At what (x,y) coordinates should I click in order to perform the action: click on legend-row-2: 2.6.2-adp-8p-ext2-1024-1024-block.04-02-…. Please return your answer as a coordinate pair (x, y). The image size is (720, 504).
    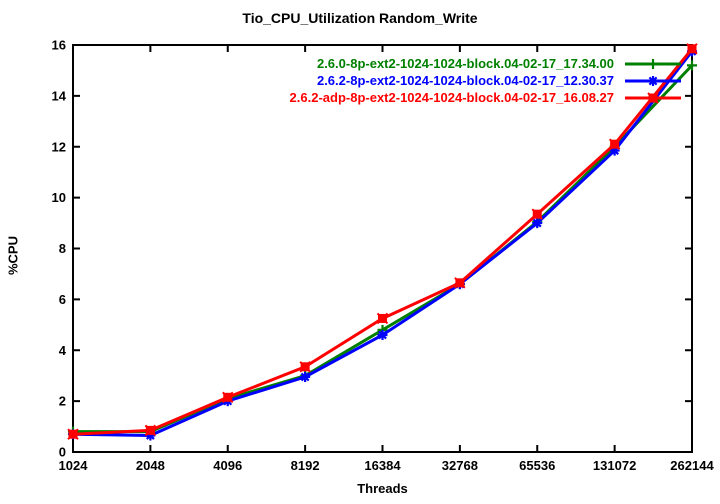
    Looking at the image, I should click on (486, 97).